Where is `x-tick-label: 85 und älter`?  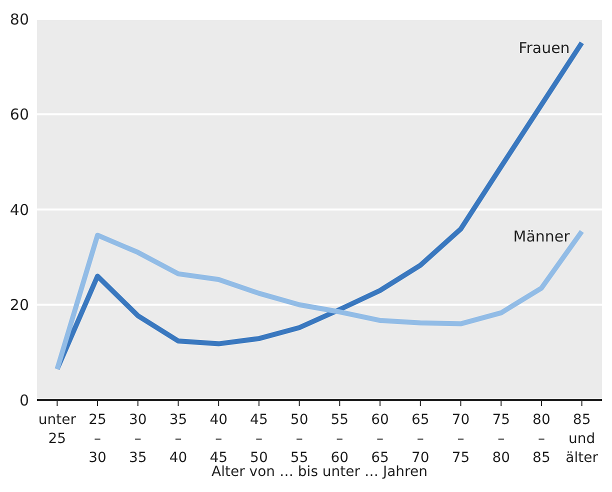 x-tick-label: 85 und älter is located at coordinates (582, 439).